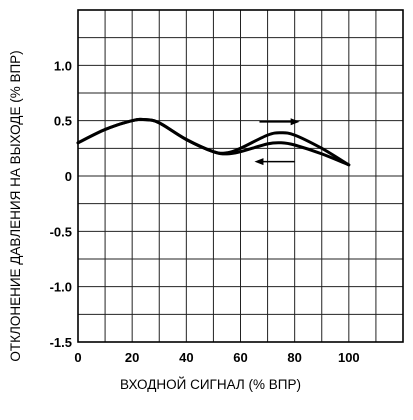 The width and height of the screenshot is (413, 420). Describe the element at coordinates (240, 357) in the screenshot. I see `x-tick-label: 60` at that location.